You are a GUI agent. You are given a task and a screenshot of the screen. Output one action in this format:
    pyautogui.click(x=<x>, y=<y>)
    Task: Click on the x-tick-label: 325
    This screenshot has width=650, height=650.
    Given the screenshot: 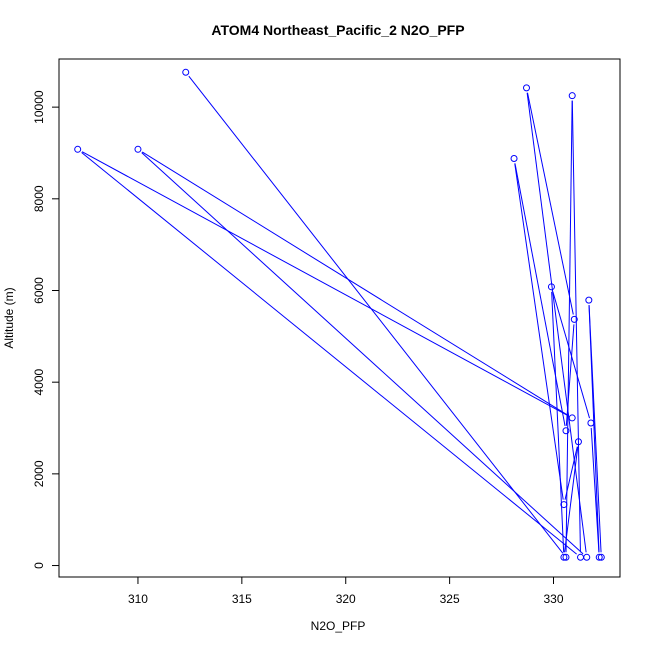 What is the action you would take?
    pyautogui.click(x=450, y=599)
    